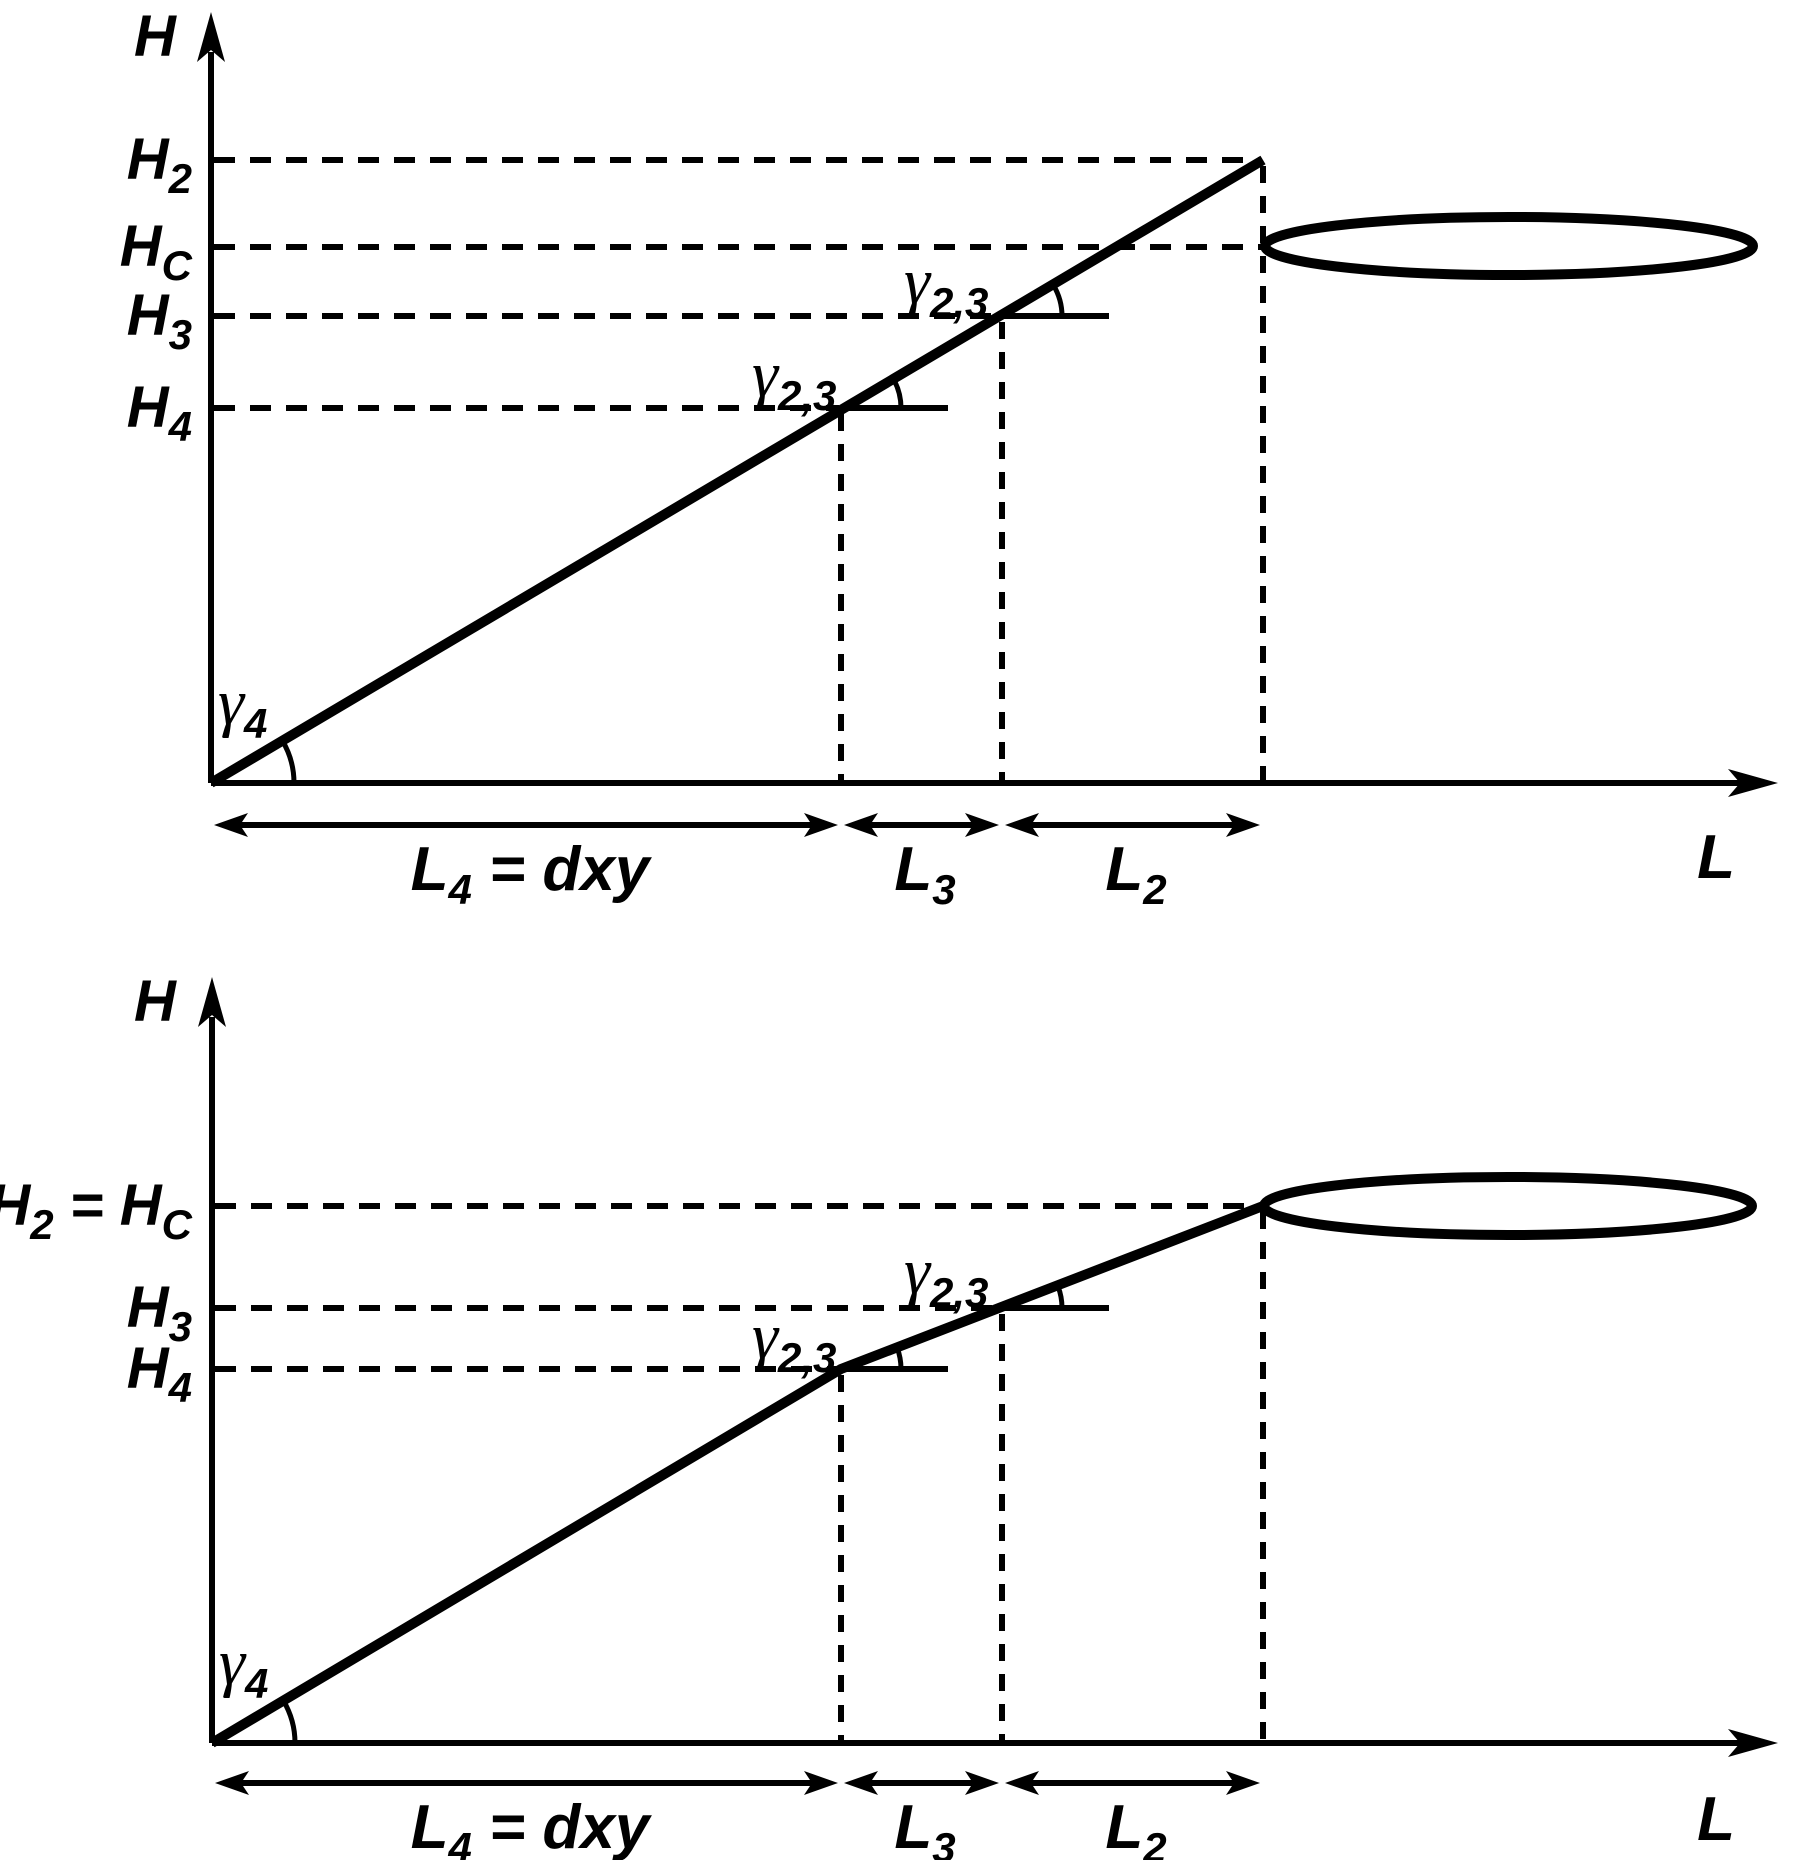  What do you see at coordinates (159, 164) in the screenshot?
I see `h2-level-label: H2` at bounding box center [159, 164].